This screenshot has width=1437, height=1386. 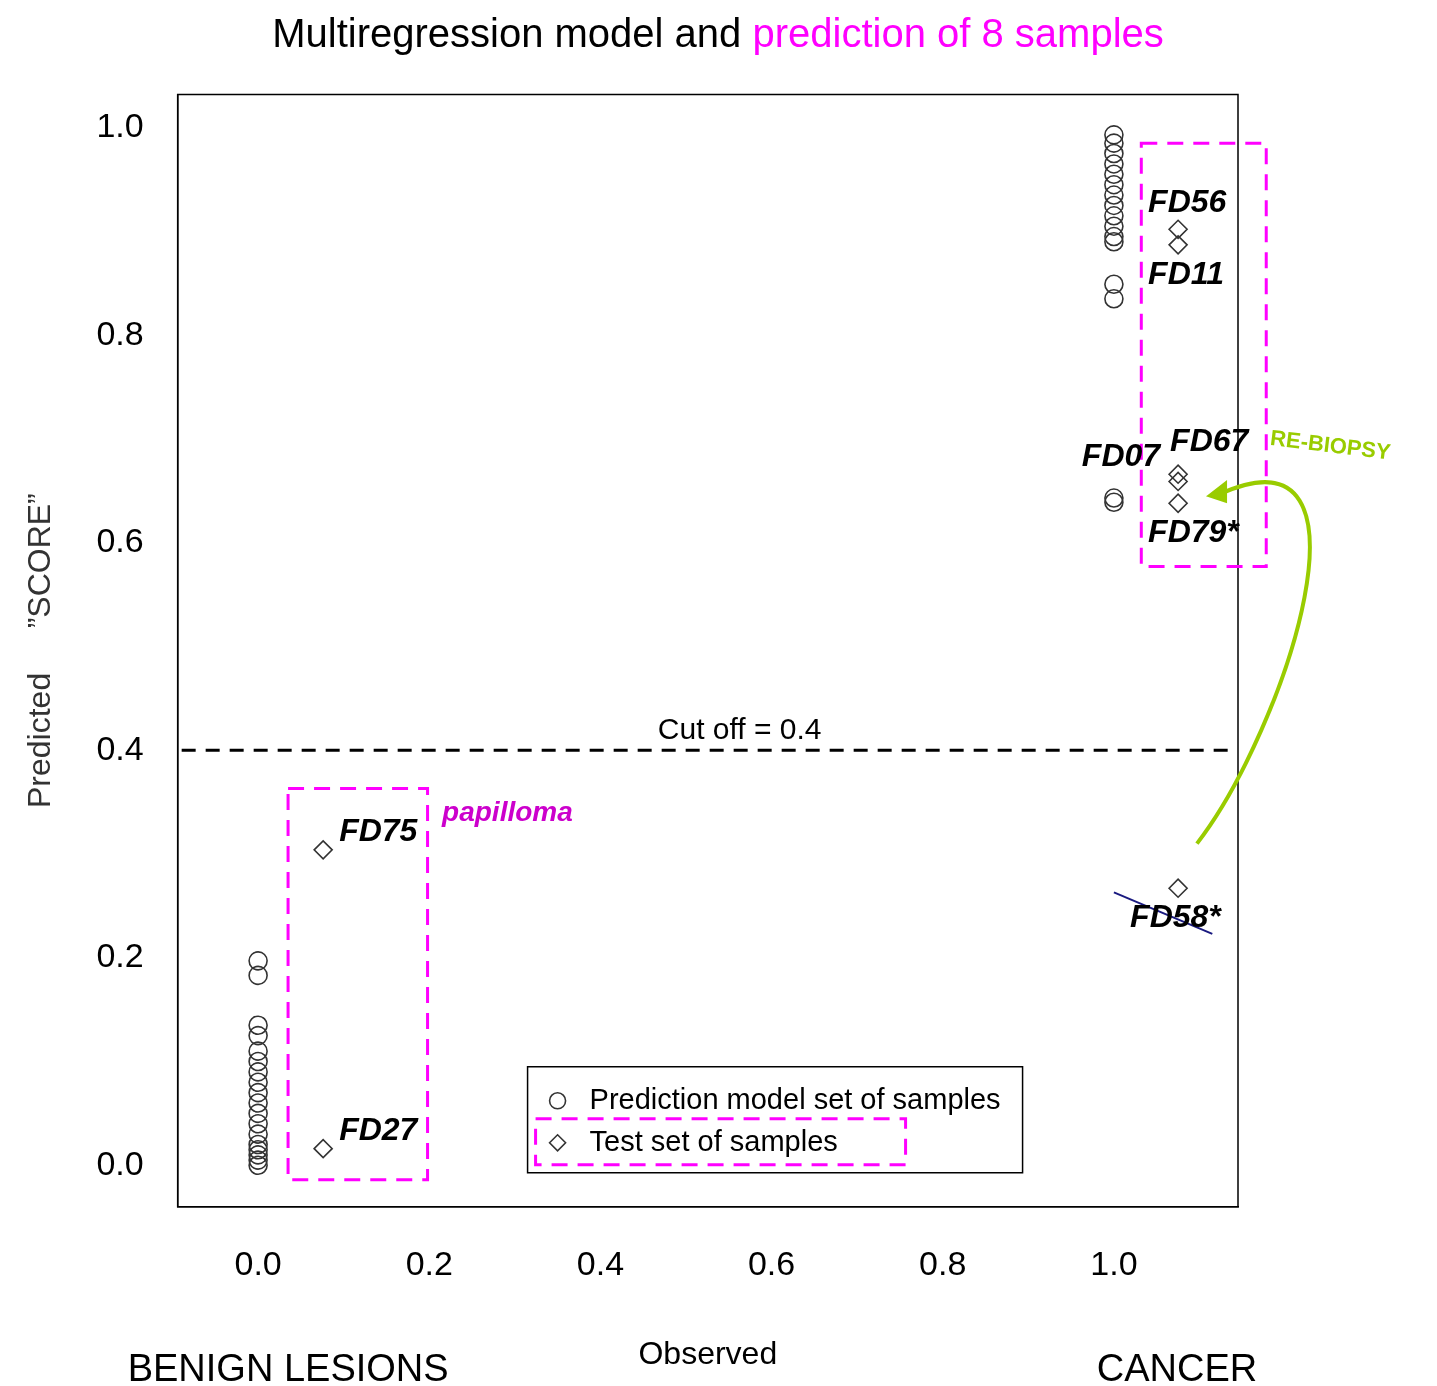 I want to click on annotation: FD07, so click(x=1121, y=455).